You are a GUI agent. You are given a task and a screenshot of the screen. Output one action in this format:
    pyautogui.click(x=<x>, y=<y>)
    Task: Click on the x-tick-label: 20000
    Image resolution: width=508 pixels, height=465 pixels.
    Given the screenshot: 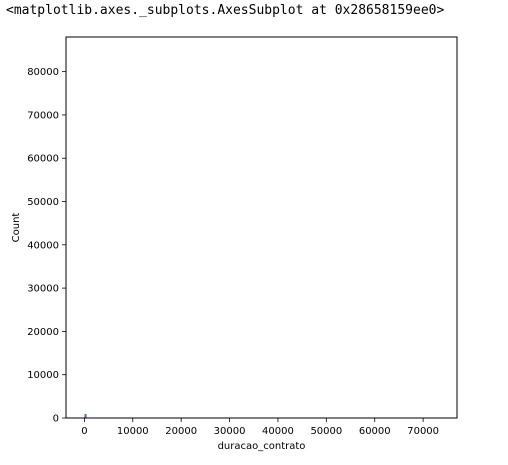 What is the action you would take?
    pyautogui.click(x=181, y=431)
    